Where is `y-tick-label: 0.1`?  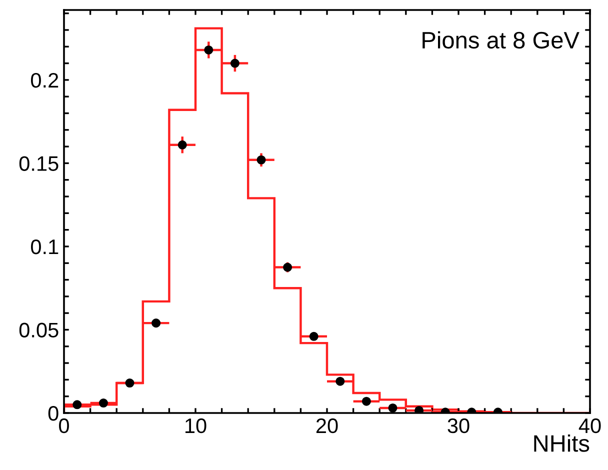 y-tick-label: 0.1 is located at coordinates (44, 246).